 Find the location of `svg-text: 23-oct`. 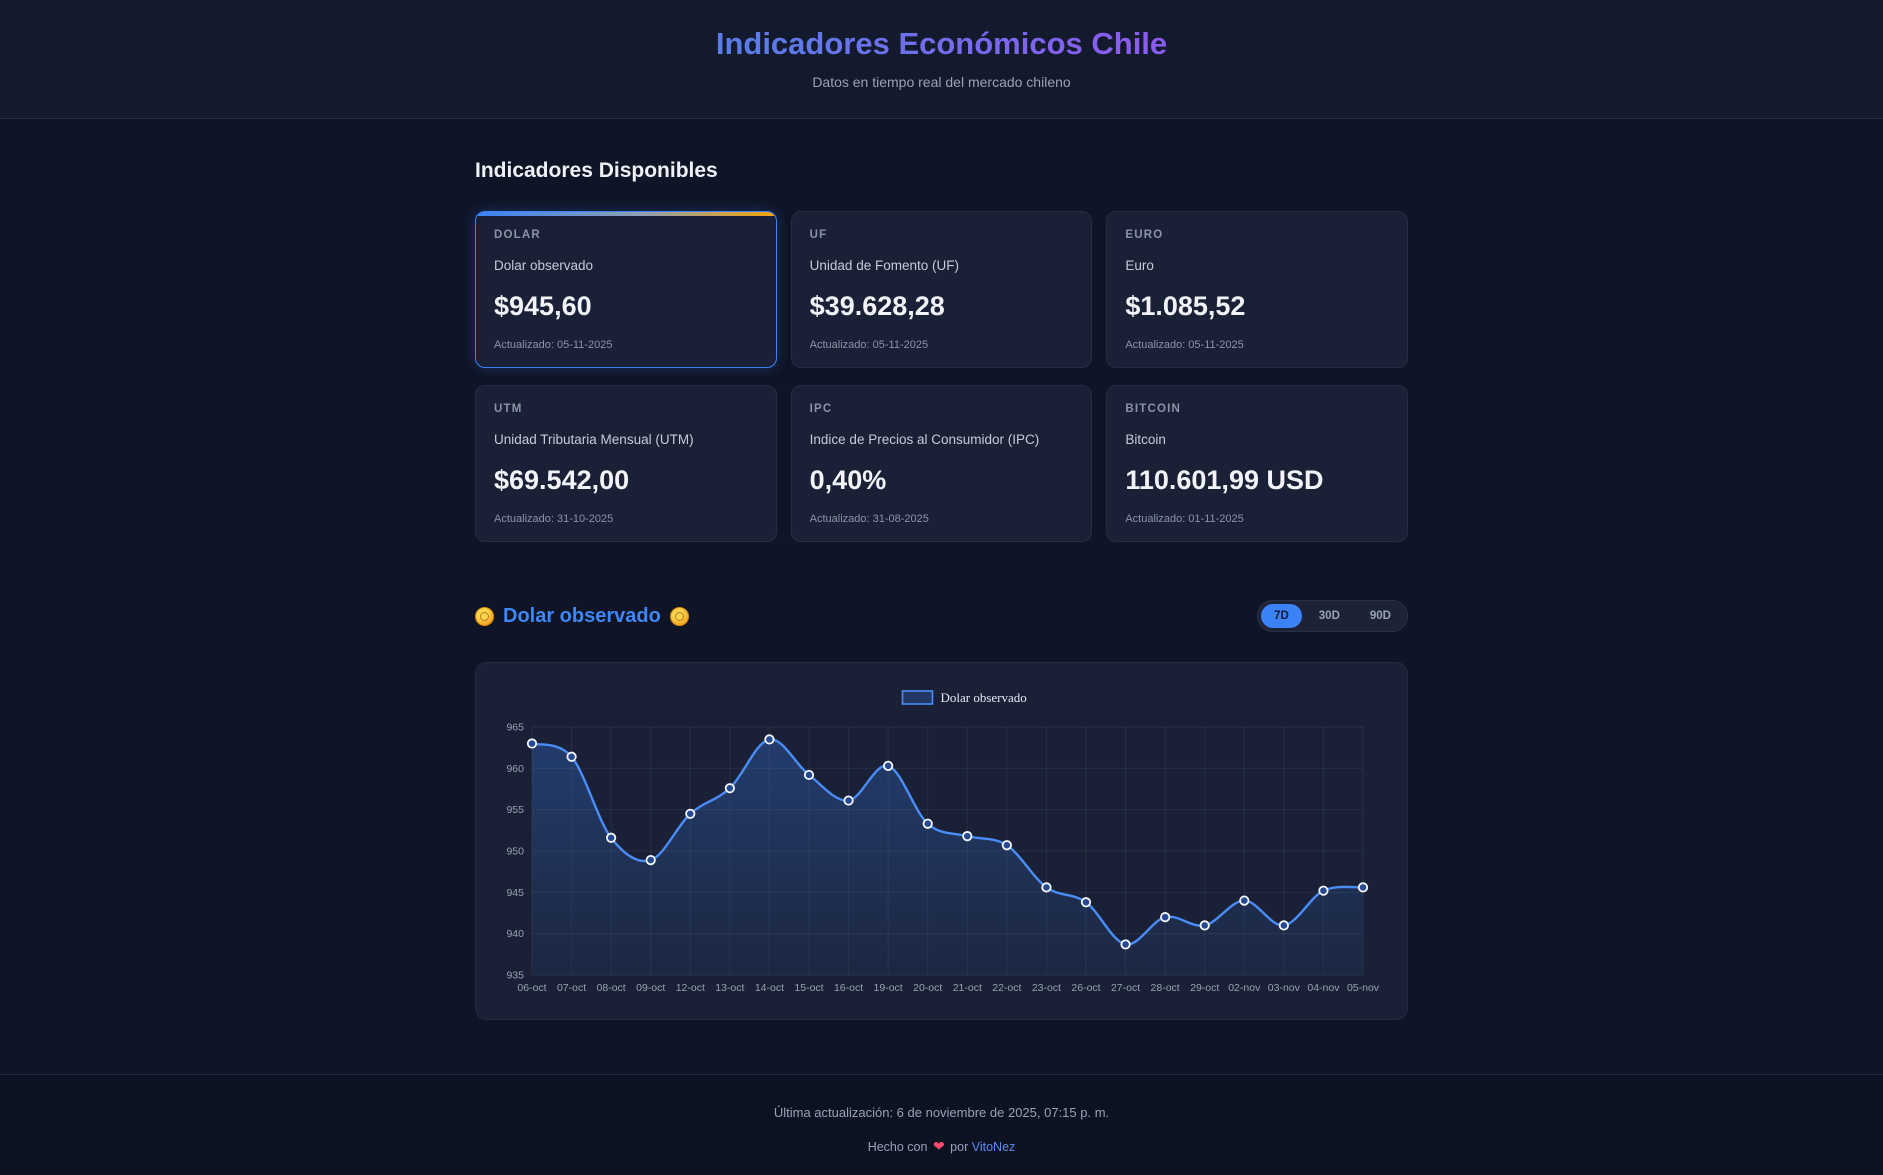

svg-text: 23-oct is located at coordinates (1046, 988).